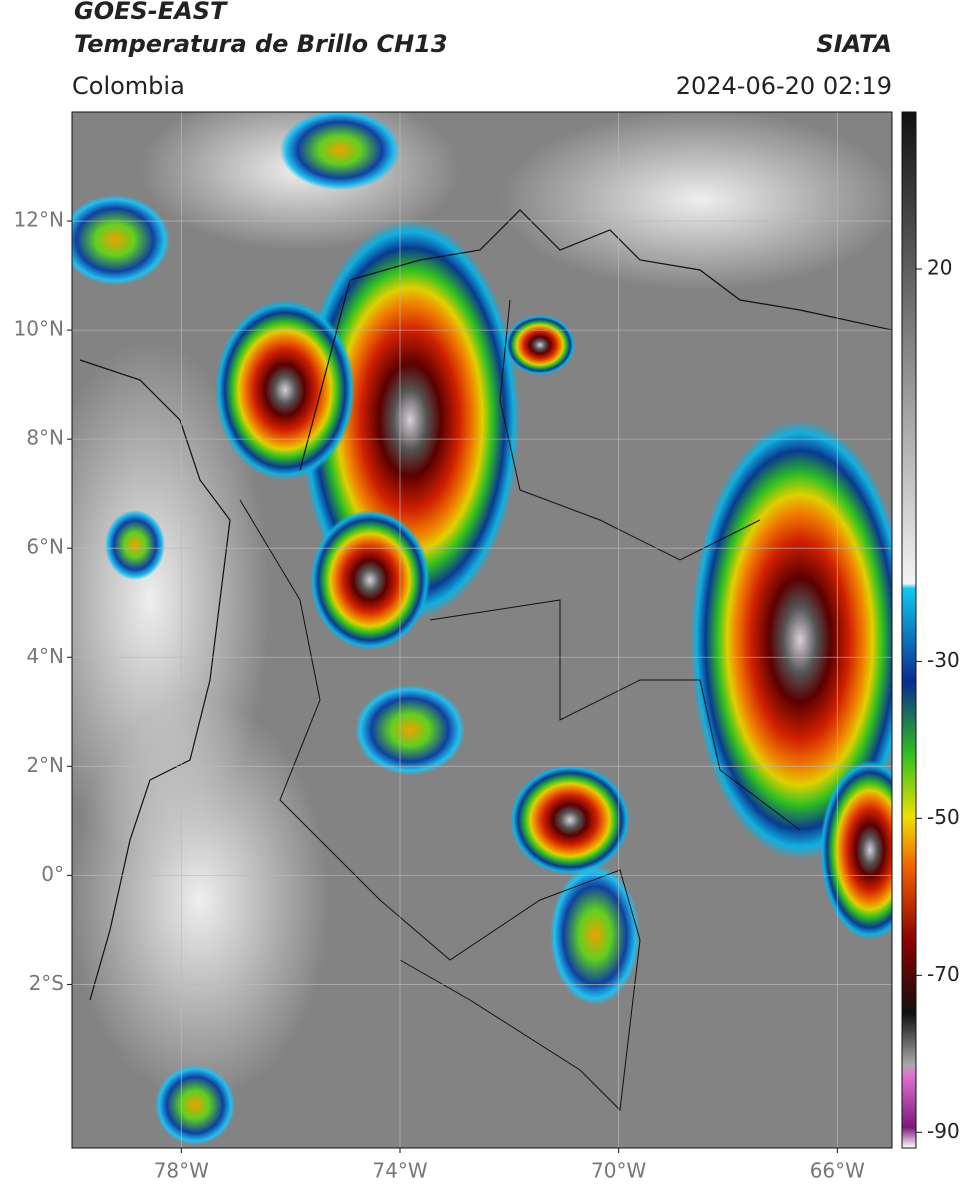 This screenshot has height=1190, width=966. What do you see at coordinates (399, 1171) in the screenshot?
I see `x-tick-label: 74°W` at bounding box center [399, 1171].